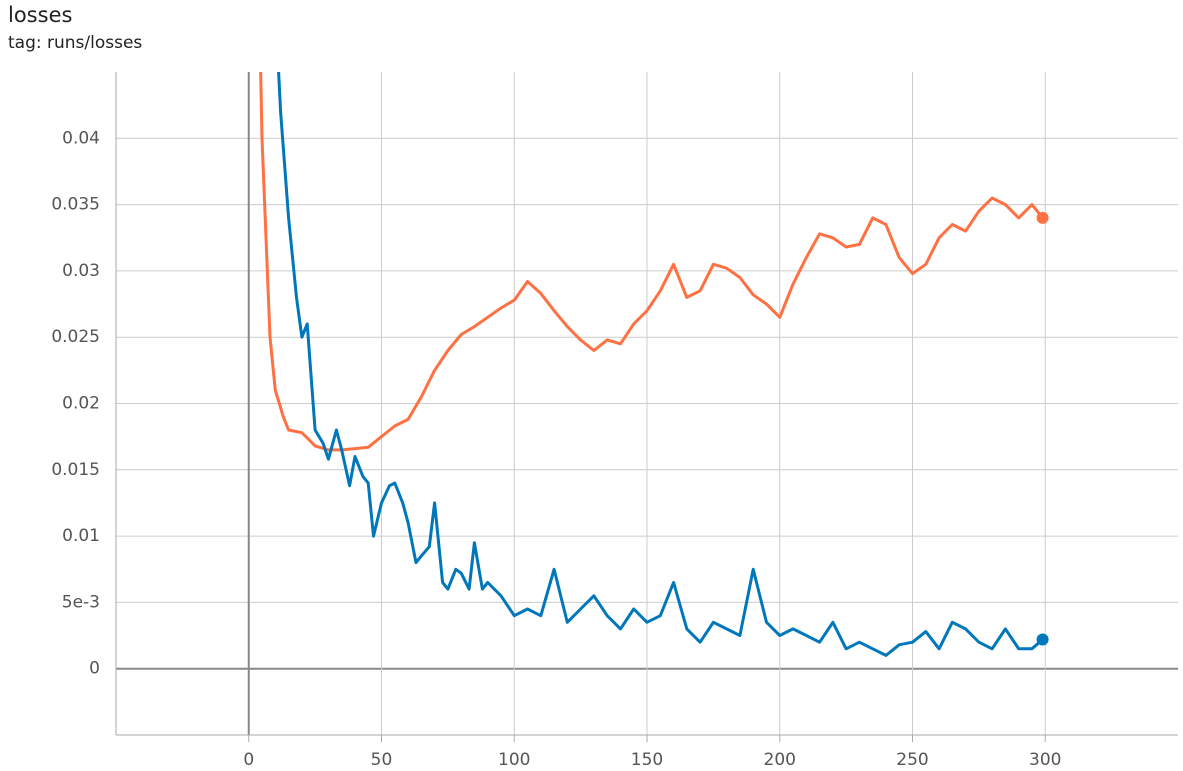 This screenshot has width=1183, height=771. Describe the element at coordinates (382, 760) in the screenshot. I see `x-tick-label: 50` at that location.